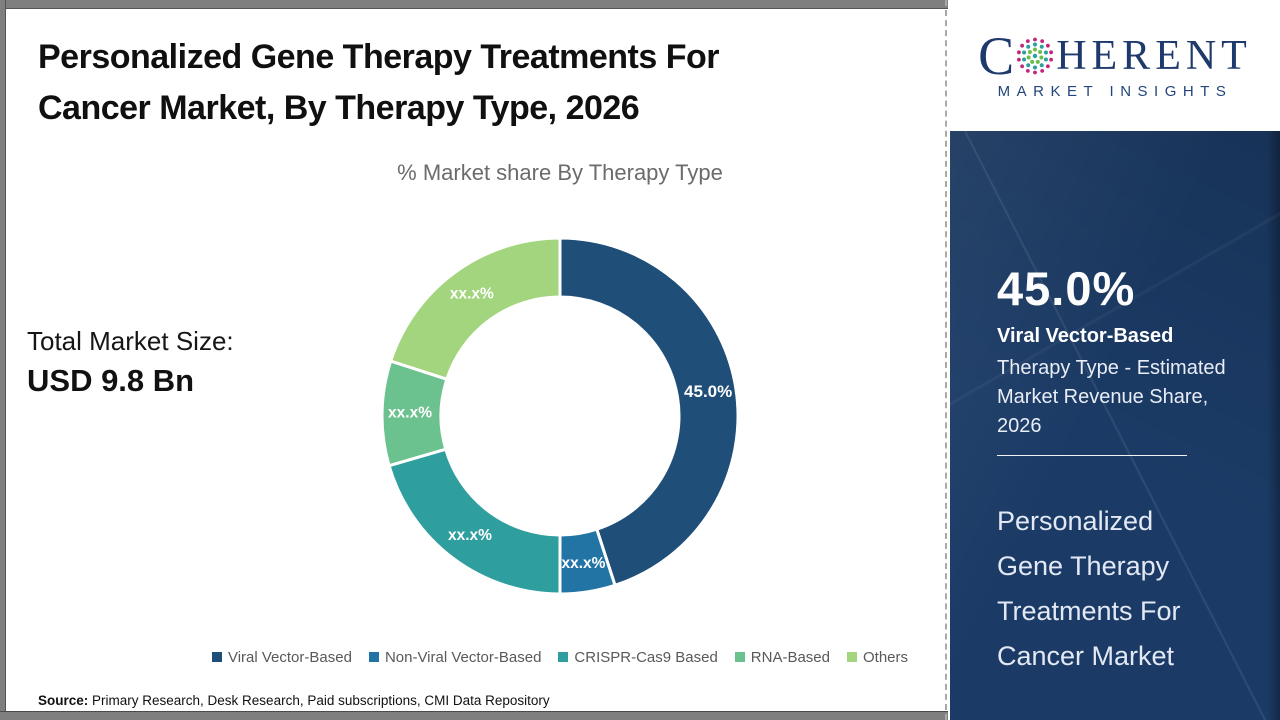 This screenshot has height=720, width=1280. I want to click on sidebar-highlight-value: 45.0%, so click(1066, 288).